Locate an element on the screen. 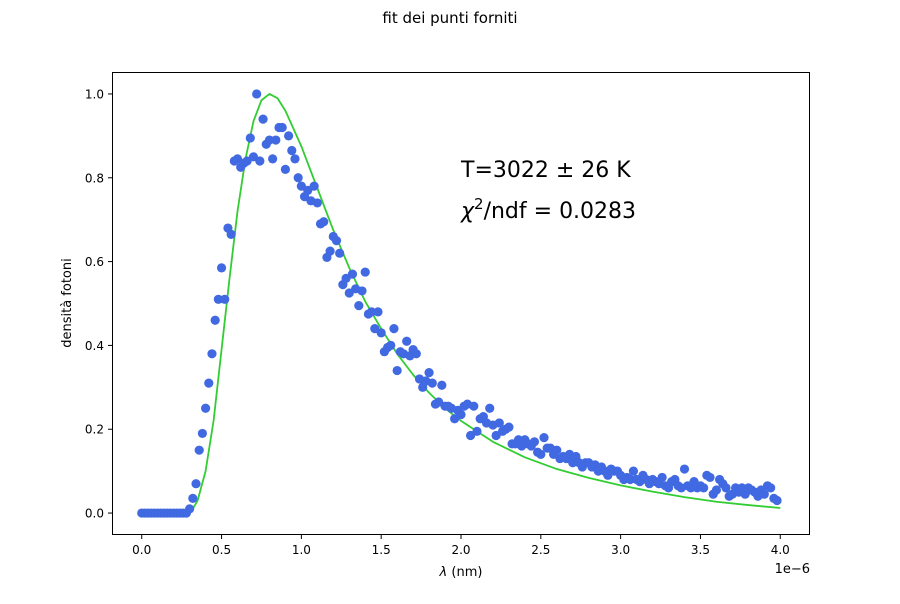  y-tick-label: 0.2 is located at coordinates (94, 430).